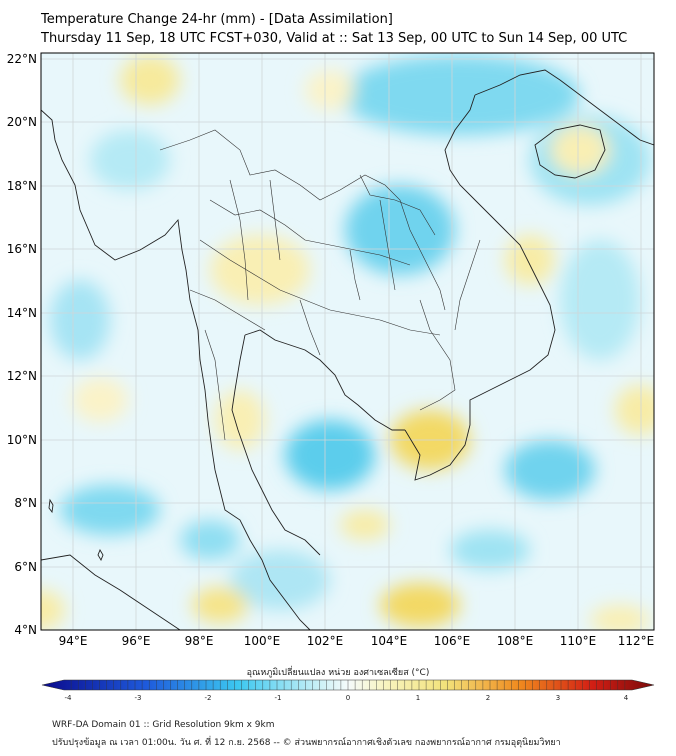 The image size is (676, 756). Describe the element at coordinates (22, 249) in the screenshot. I see `lat-tick-label: 16°N` at that location.